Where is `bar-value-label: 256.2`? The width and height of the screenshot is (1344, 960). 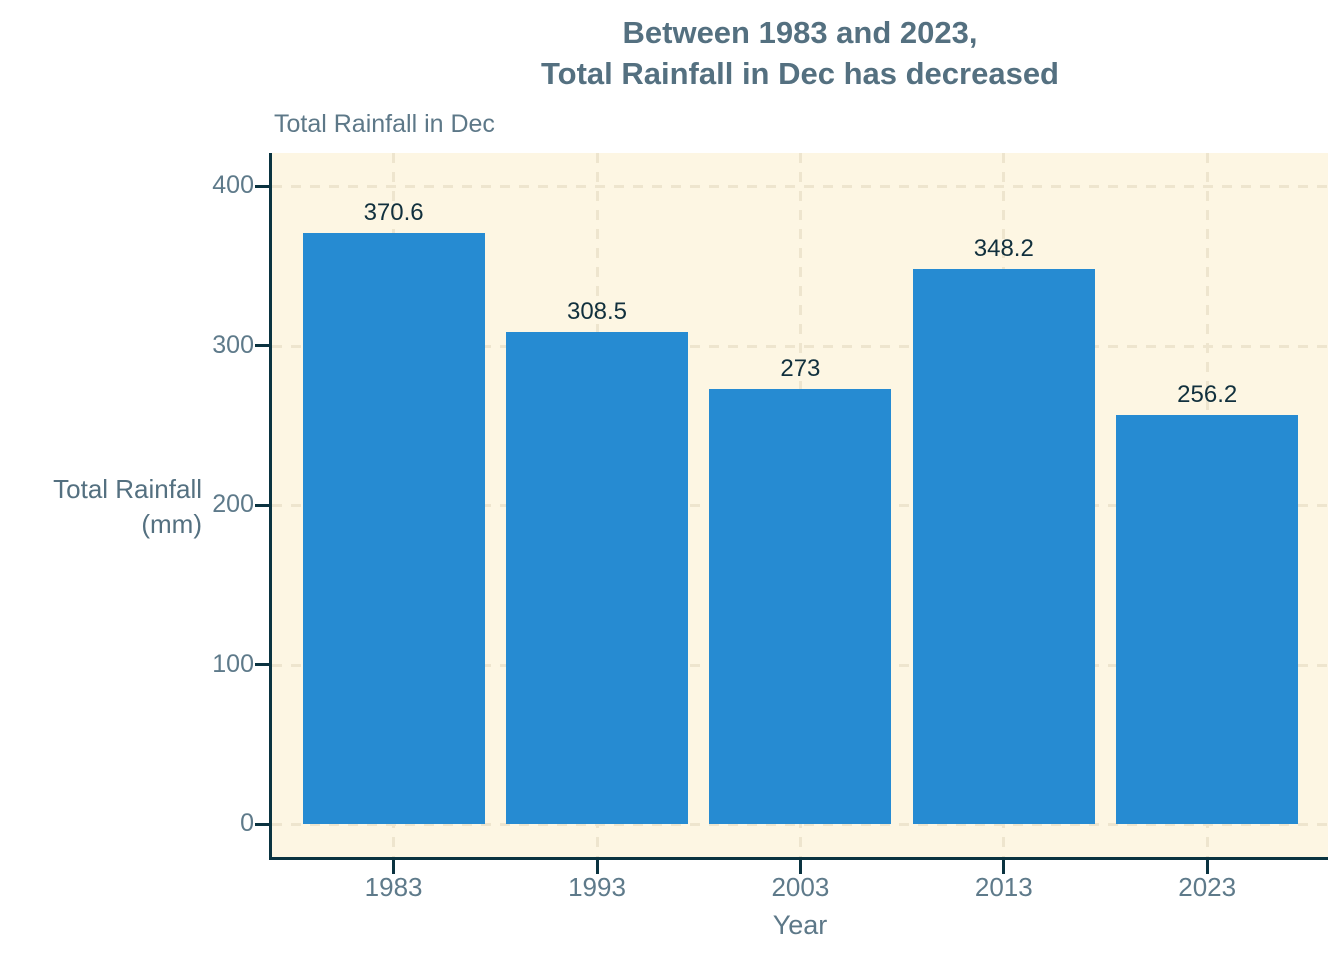
bar-value-label: 256.2 is located at coordinates (1207, 395).